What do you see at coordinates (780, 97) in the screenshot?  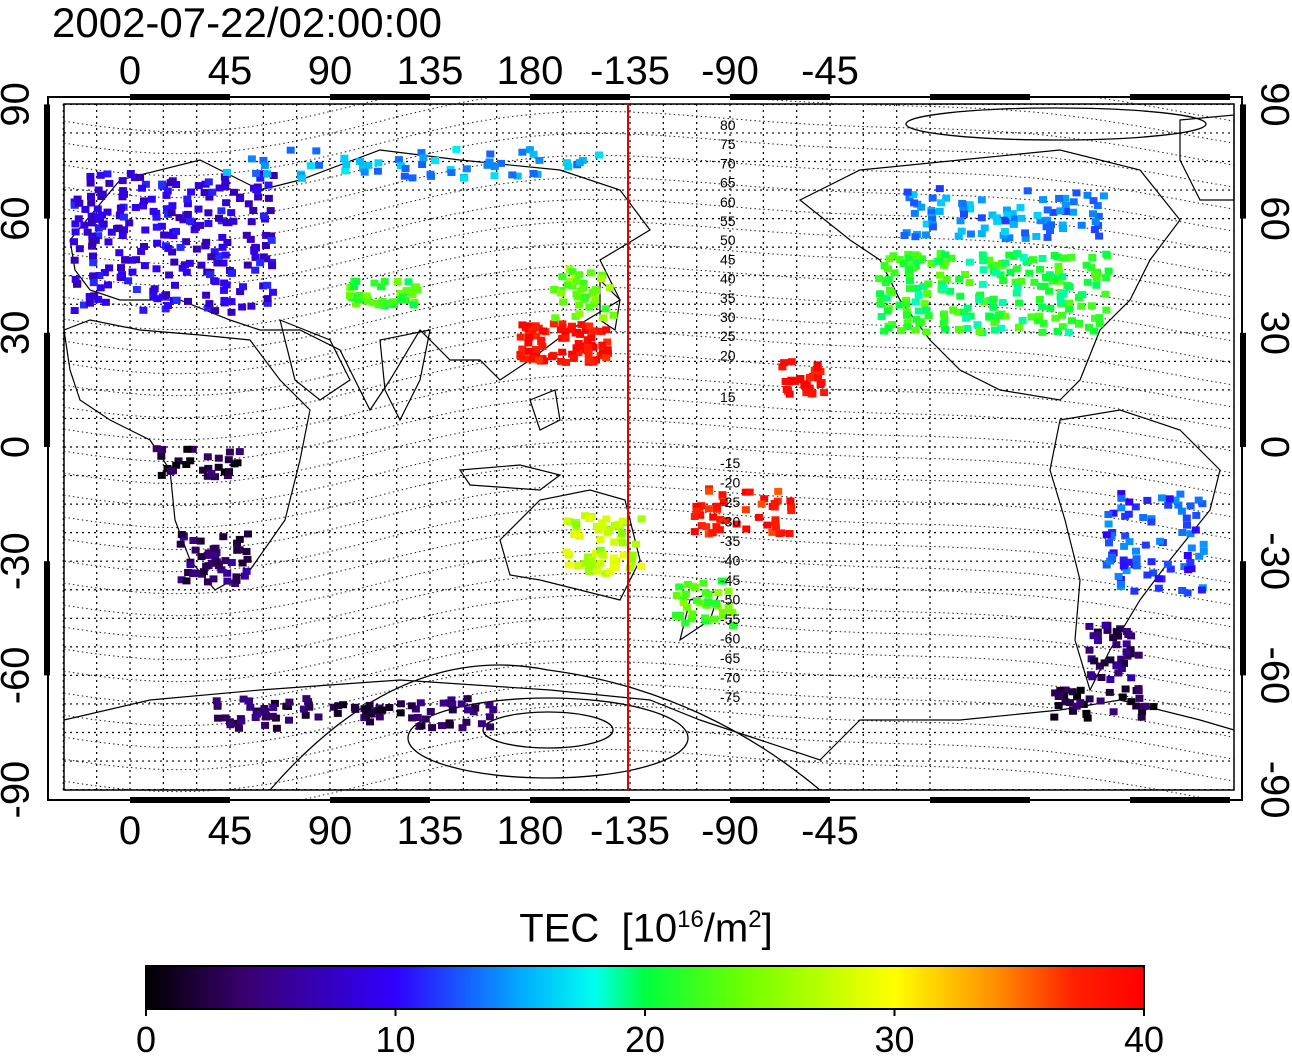 I see `frame-bar-top` at bounding box center [780, 97].